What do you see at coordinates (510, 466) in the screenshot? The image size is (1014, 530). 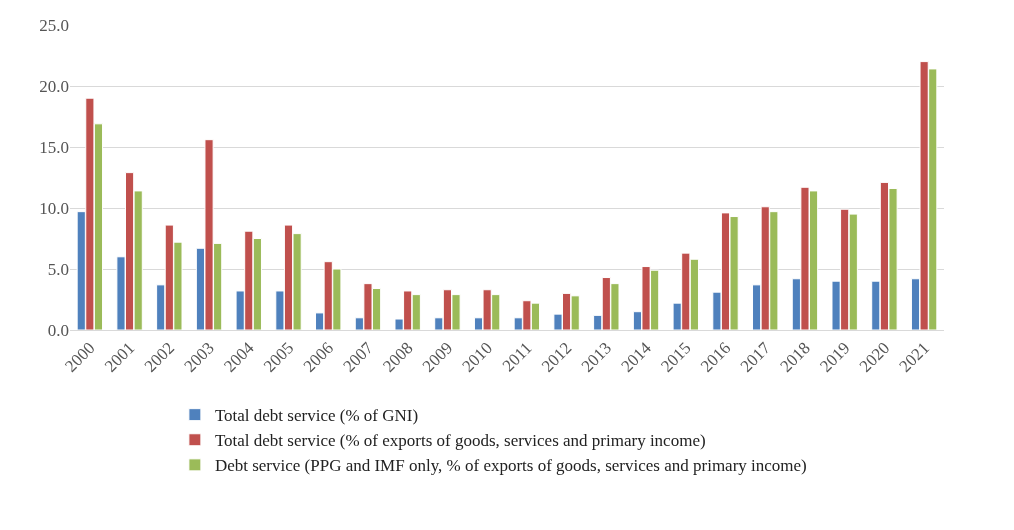 I see `legend-label: Debt service (PPG and IMF only, % of exports of goods, services and primary income)` at bounding box center [510, 466].